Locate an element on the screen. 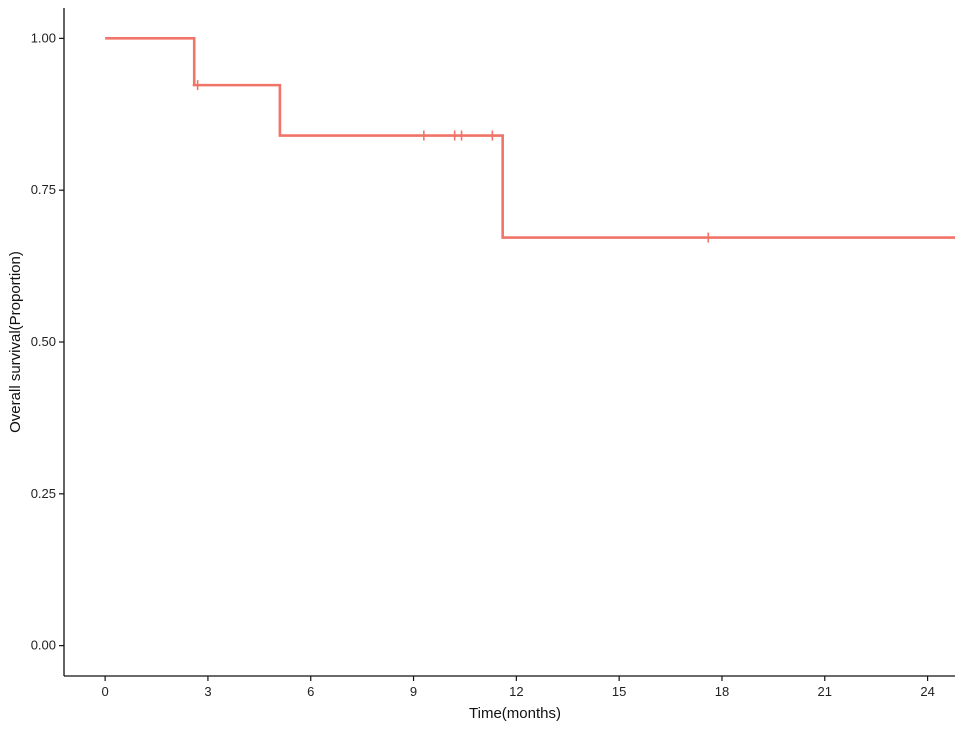 The width and height of the screenshot is (964, 730). y-tick-label: 0.50 is located at coordinates (43, 341).